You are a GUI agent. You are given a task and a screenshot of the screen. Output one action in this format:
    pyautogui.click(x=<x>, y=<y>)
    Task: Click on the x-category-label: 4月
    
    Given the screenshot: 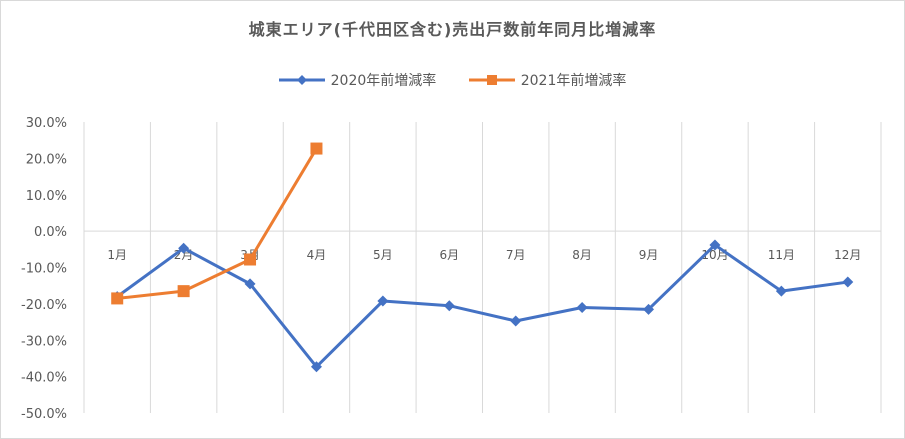 What is the action you would take?
    pyautogui.click(x=317, y=255)
    